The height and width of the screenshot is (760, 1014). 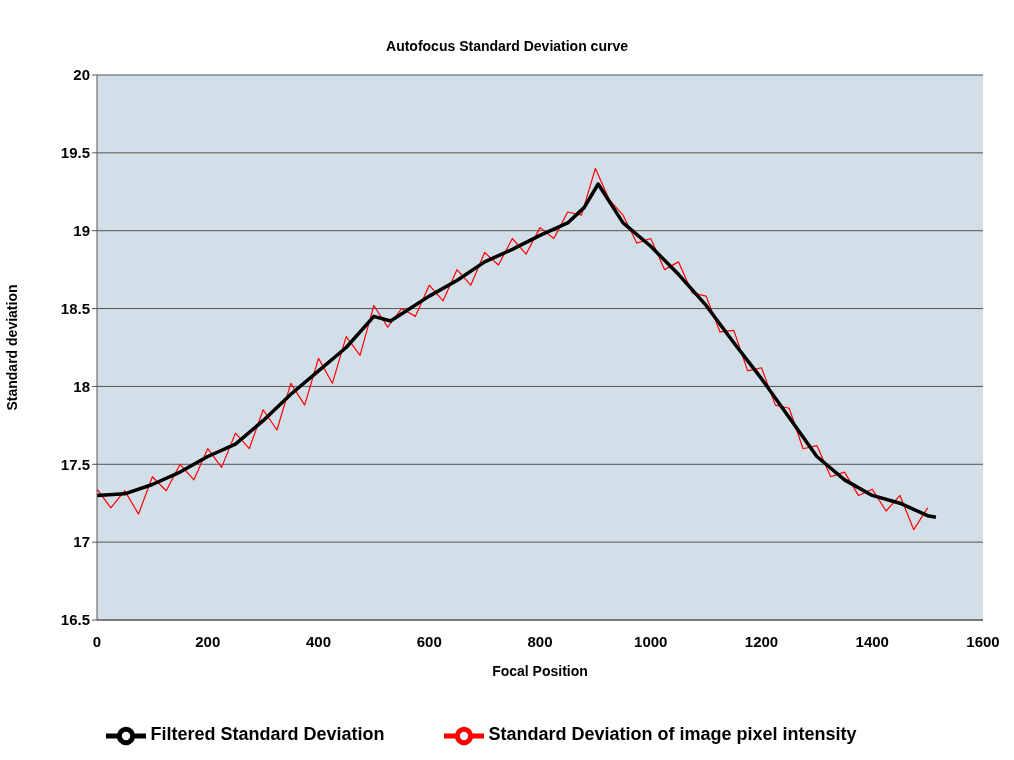 I want to click on x-tick-label: 800, so click(x=540, y=641).